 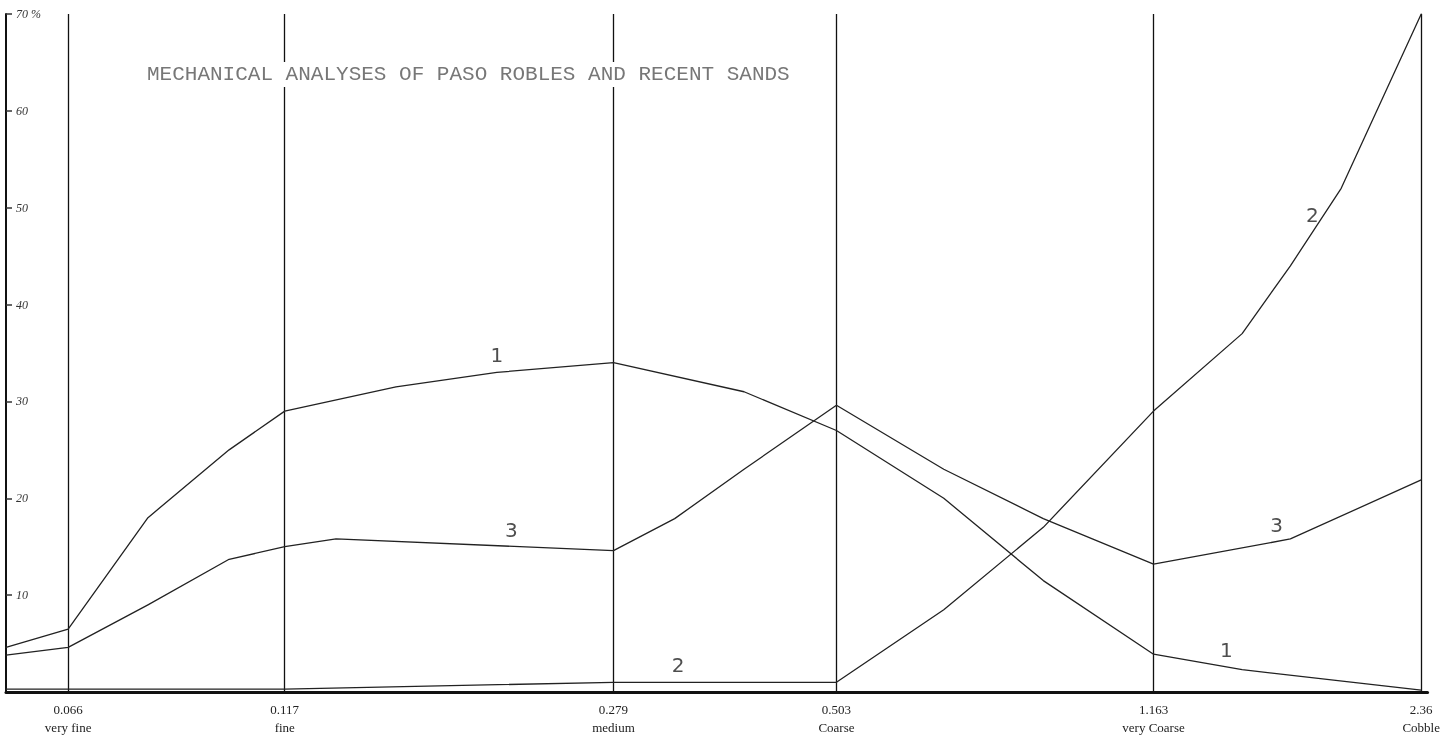 What do you see at coordinates (68, 718) in the screenshot?
I see `x-tick-label: 0.066 very fine` at bounding box center [68, 718].